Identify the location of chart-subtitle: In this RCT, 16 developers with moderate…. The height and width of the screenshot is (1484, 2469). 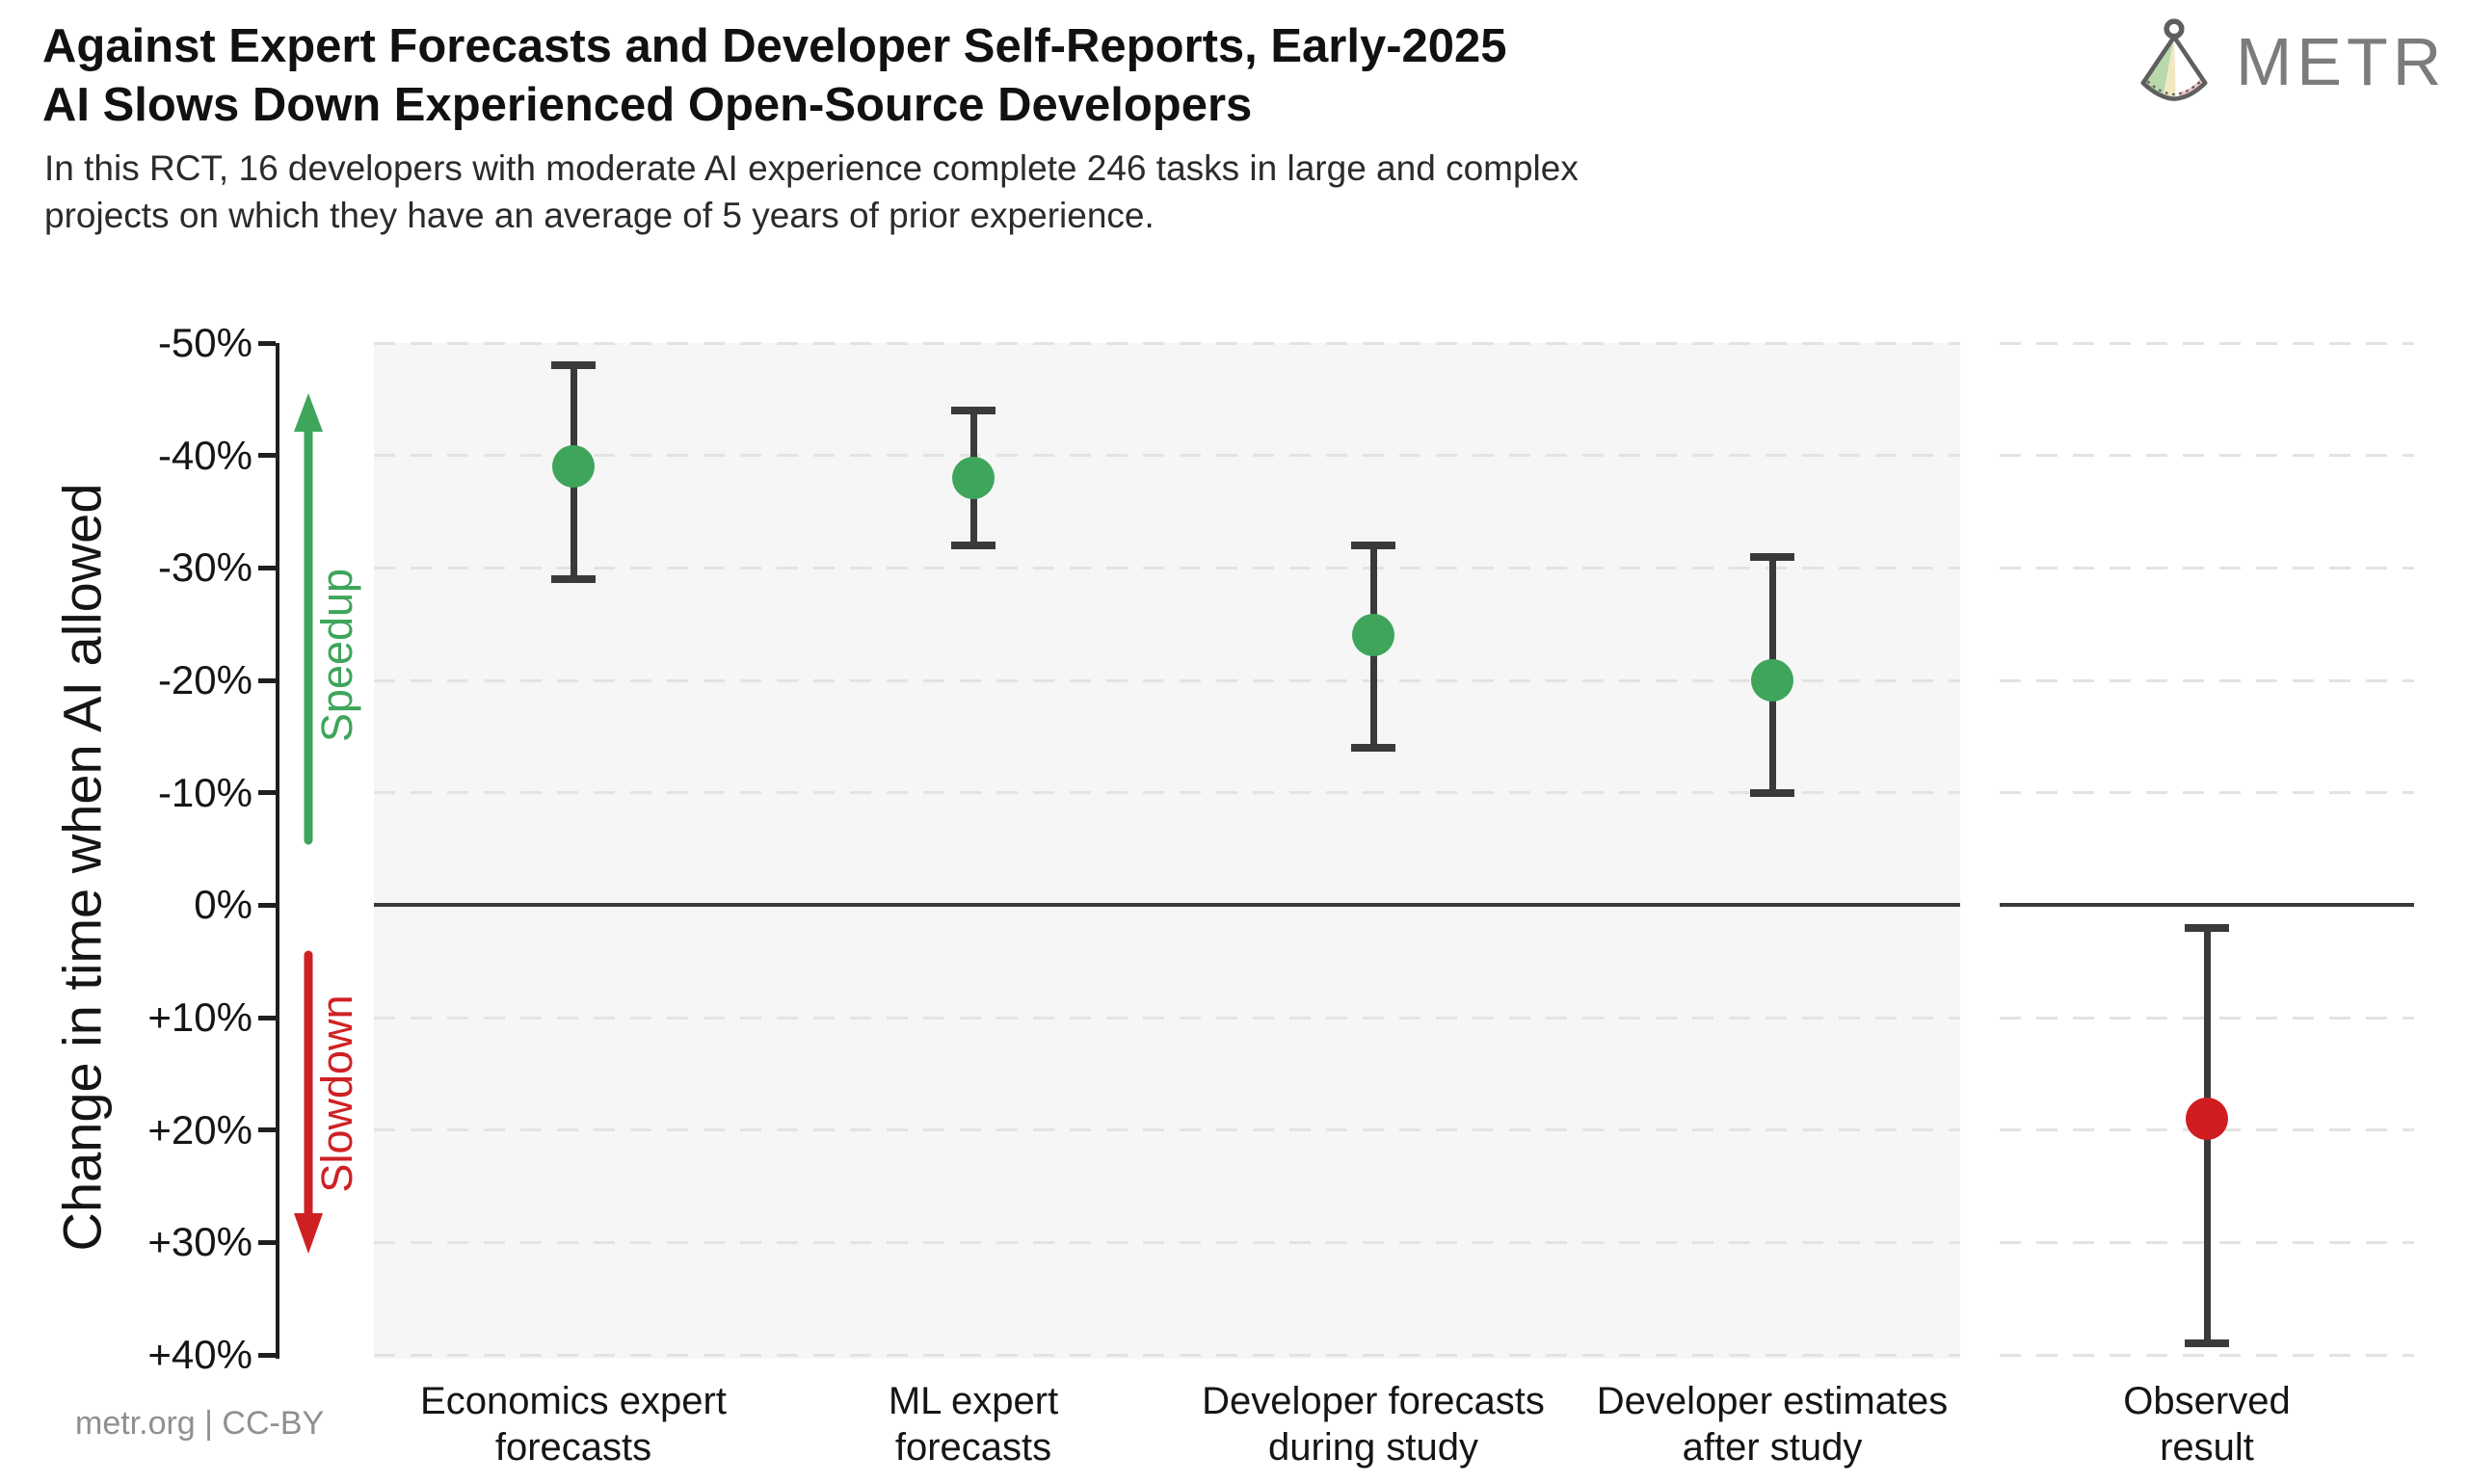
(811, 191).